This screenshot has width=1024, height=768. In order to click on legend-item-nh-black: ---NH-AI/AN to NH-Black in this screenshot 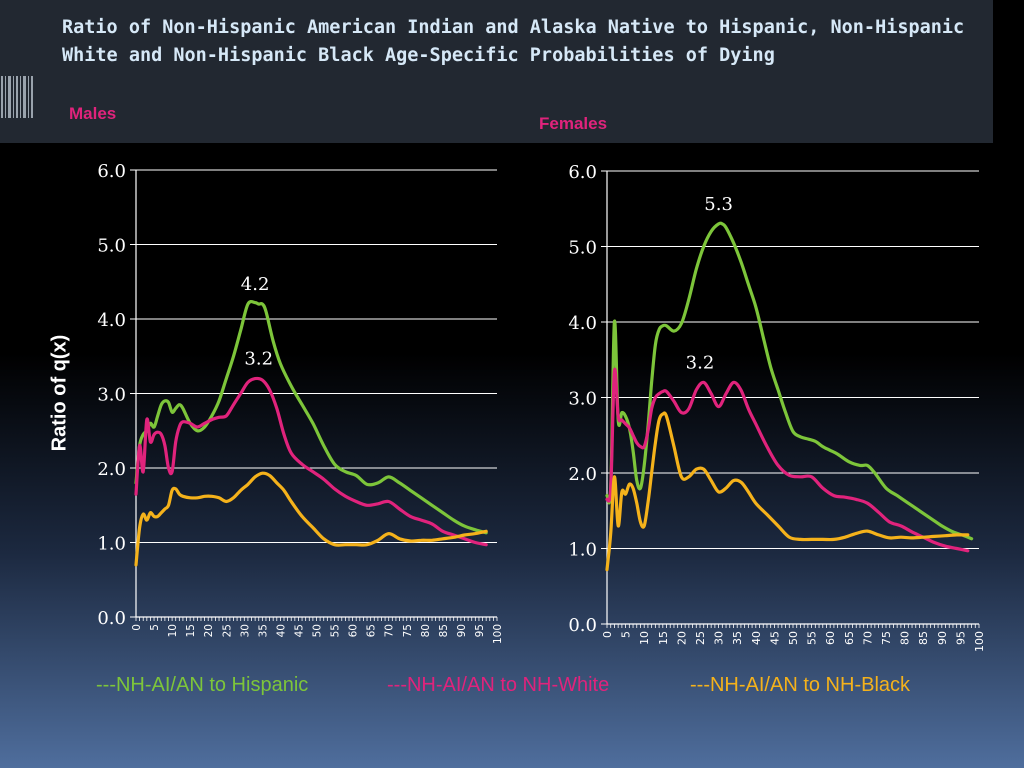, I will do `click(800, 685)`.